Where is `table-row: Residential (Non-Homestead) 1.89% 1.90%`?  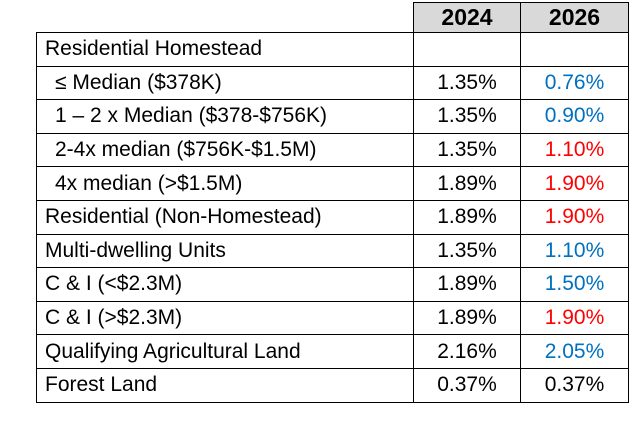
table-row: Residential (Non-Homestead) 1.89% 1.90% is located at coordinates (332, 217).